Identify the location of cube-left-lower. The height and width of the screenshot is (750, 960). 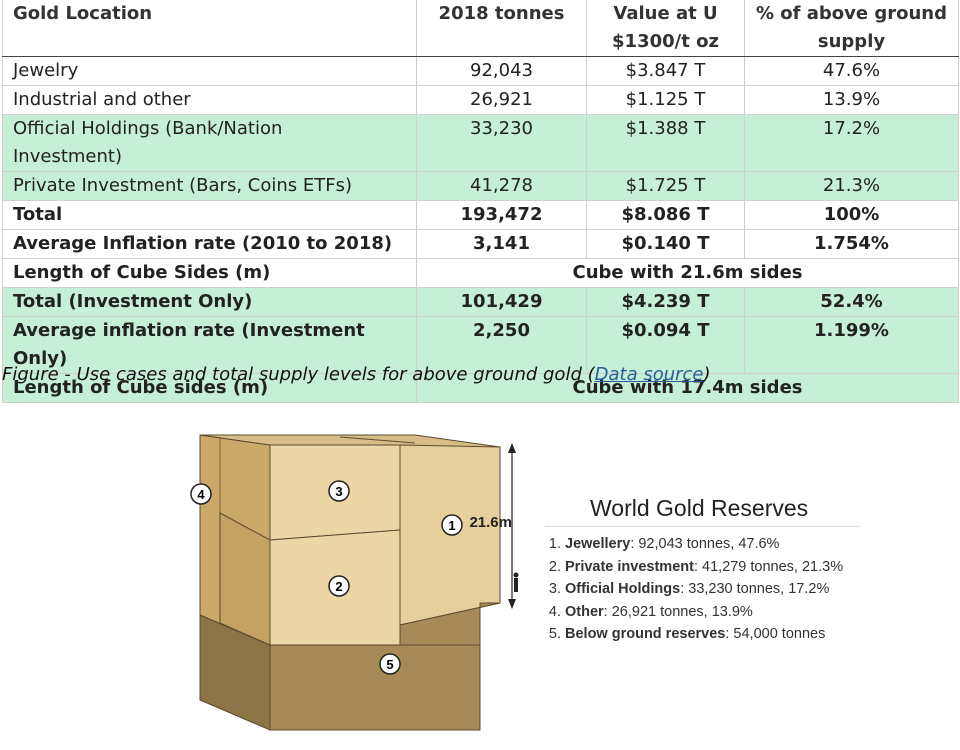
(245, 579).